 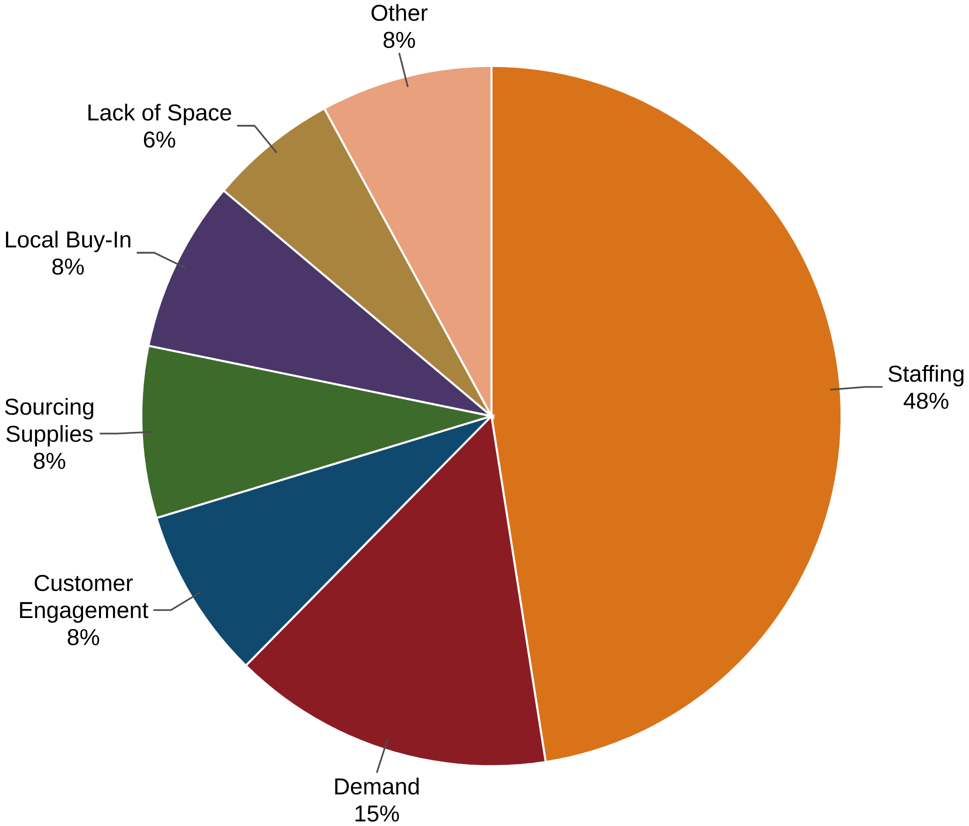 I want to click on slice-label: Other, so click(x=400, y=13).